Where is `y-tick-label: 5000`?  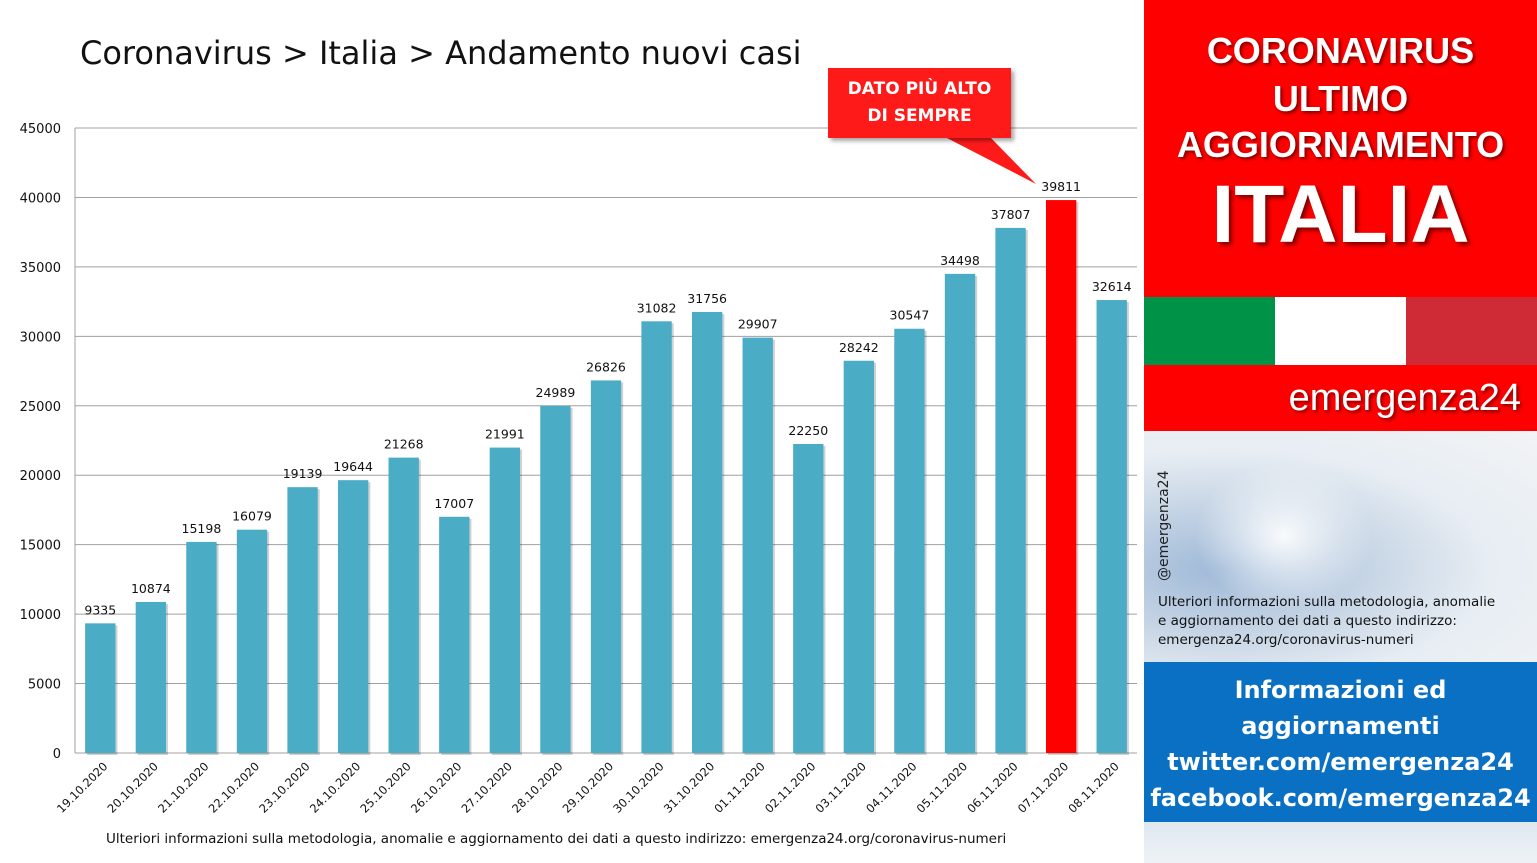 y-tick-label: 5000 is located at coordinates (44, 685).